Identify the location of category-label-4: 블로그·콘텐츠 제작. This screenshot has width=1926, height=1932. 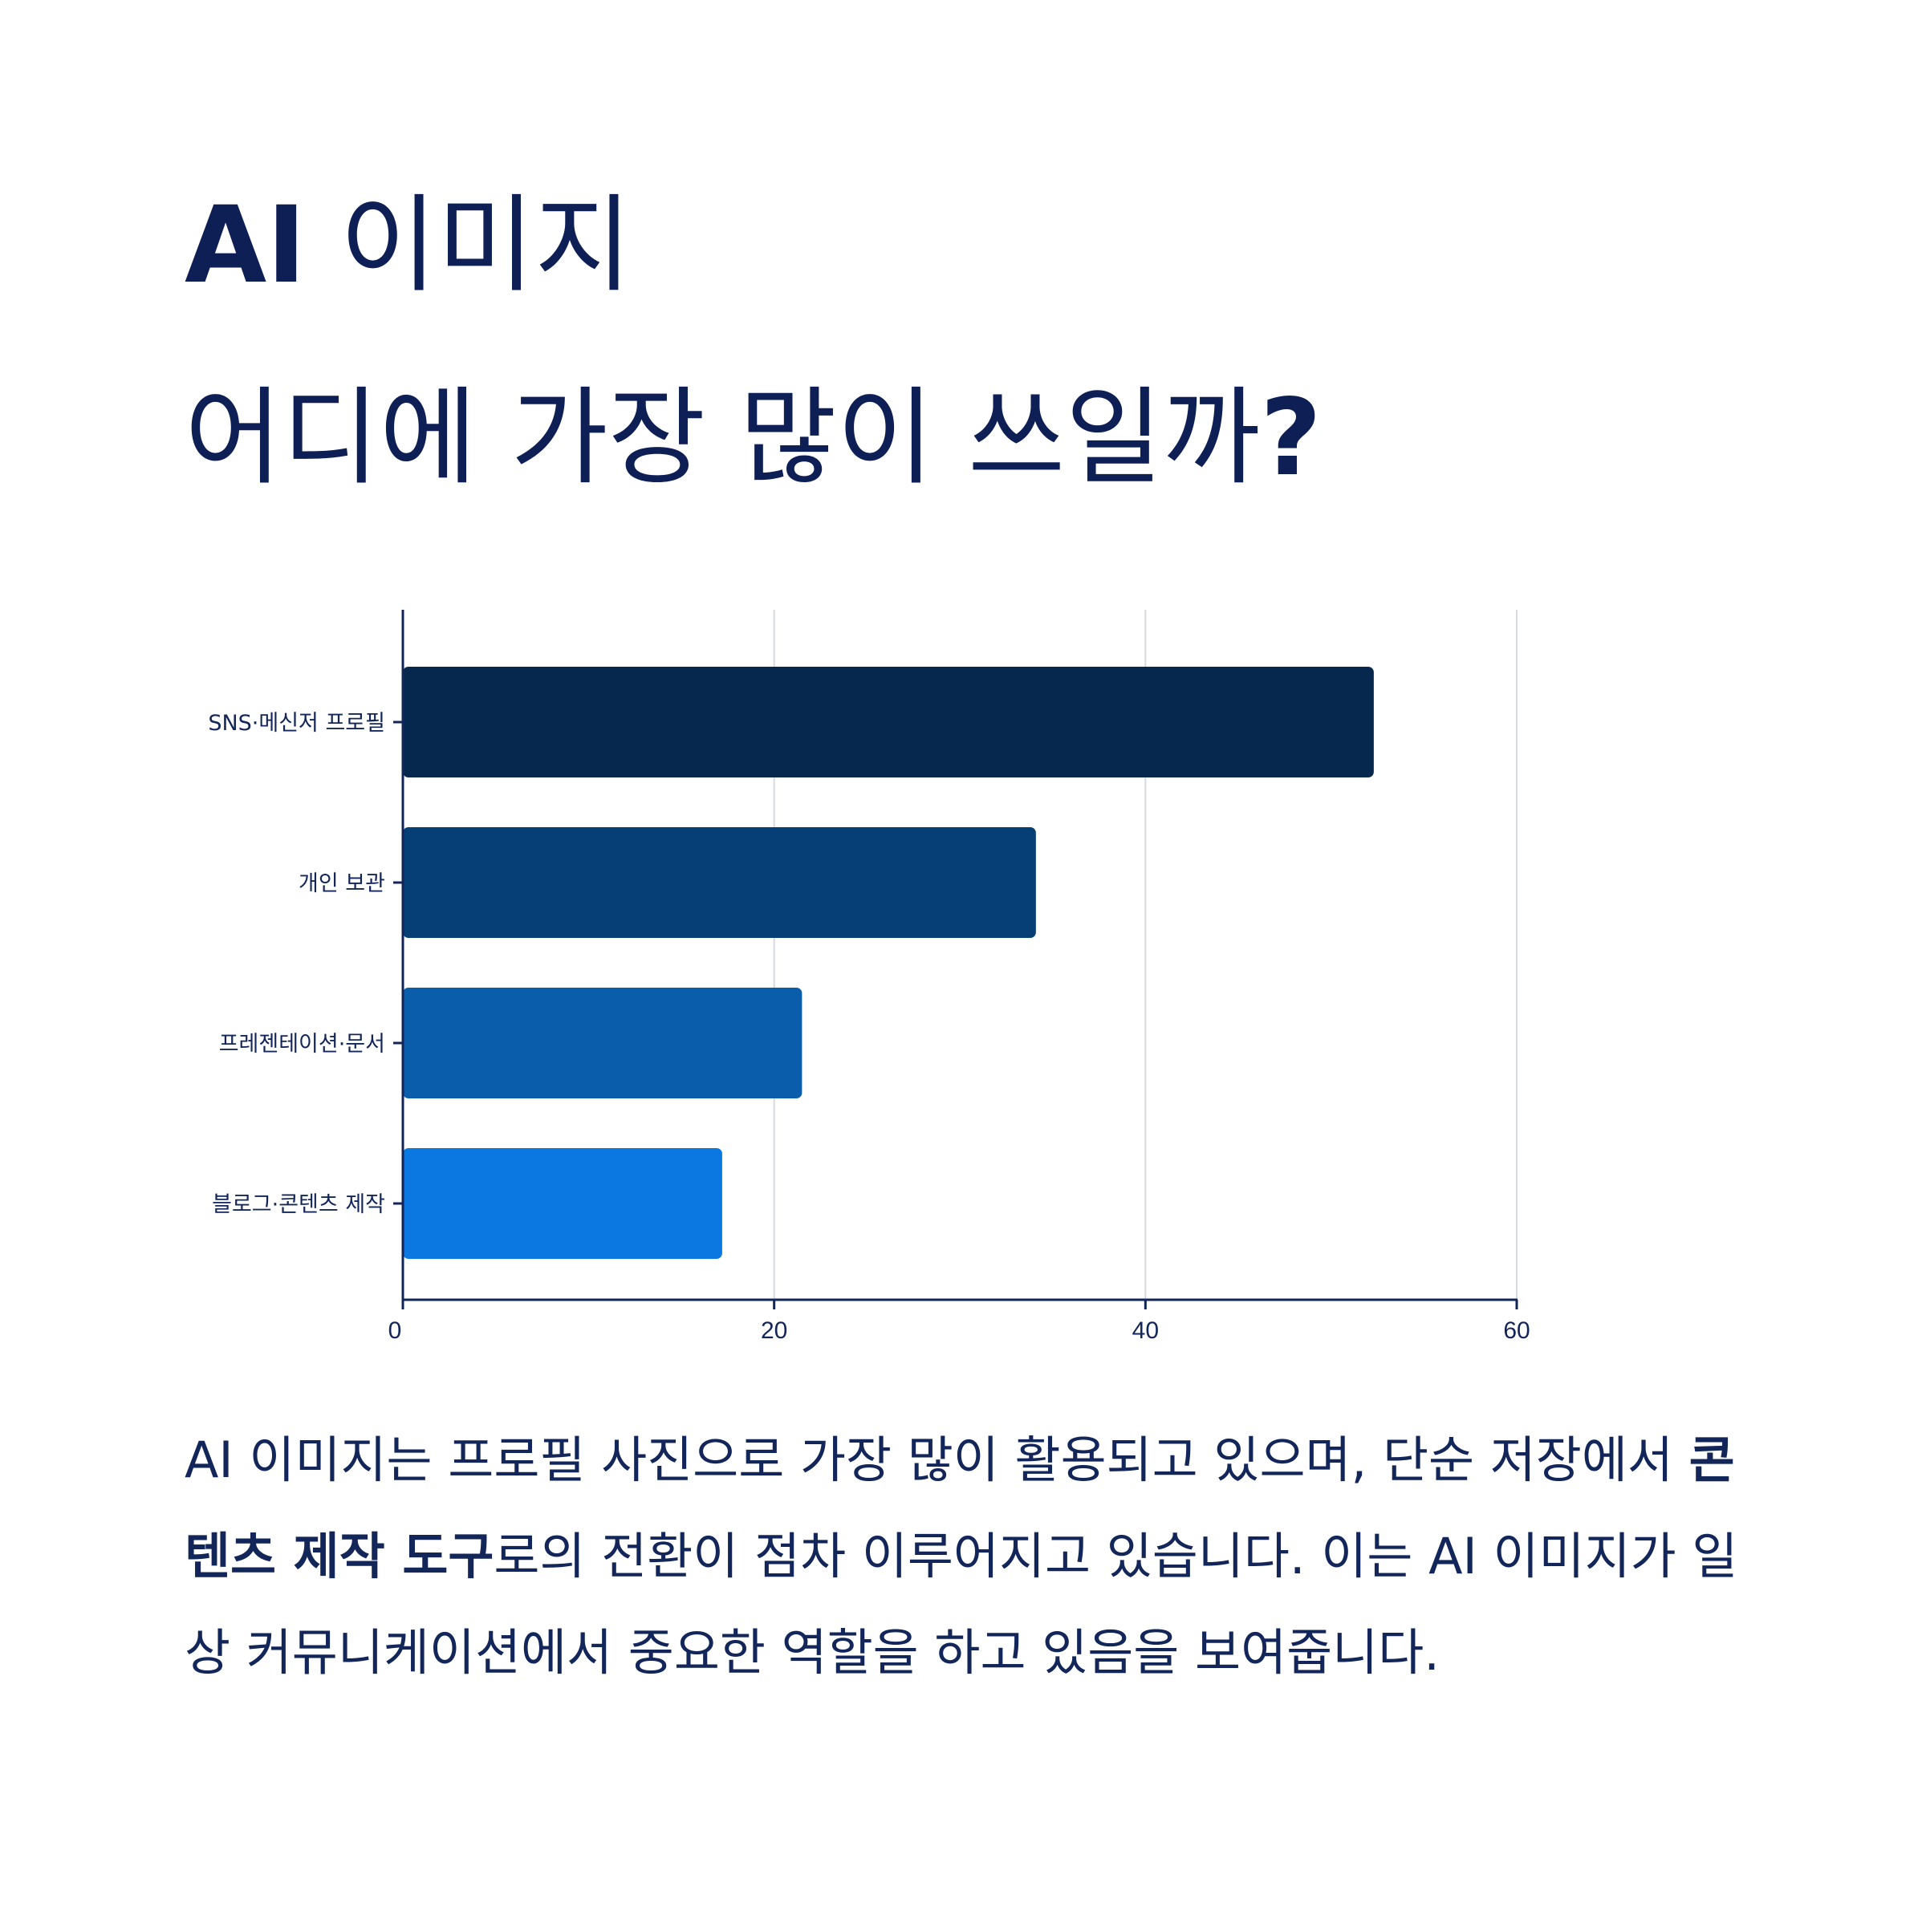
(298, 1204).